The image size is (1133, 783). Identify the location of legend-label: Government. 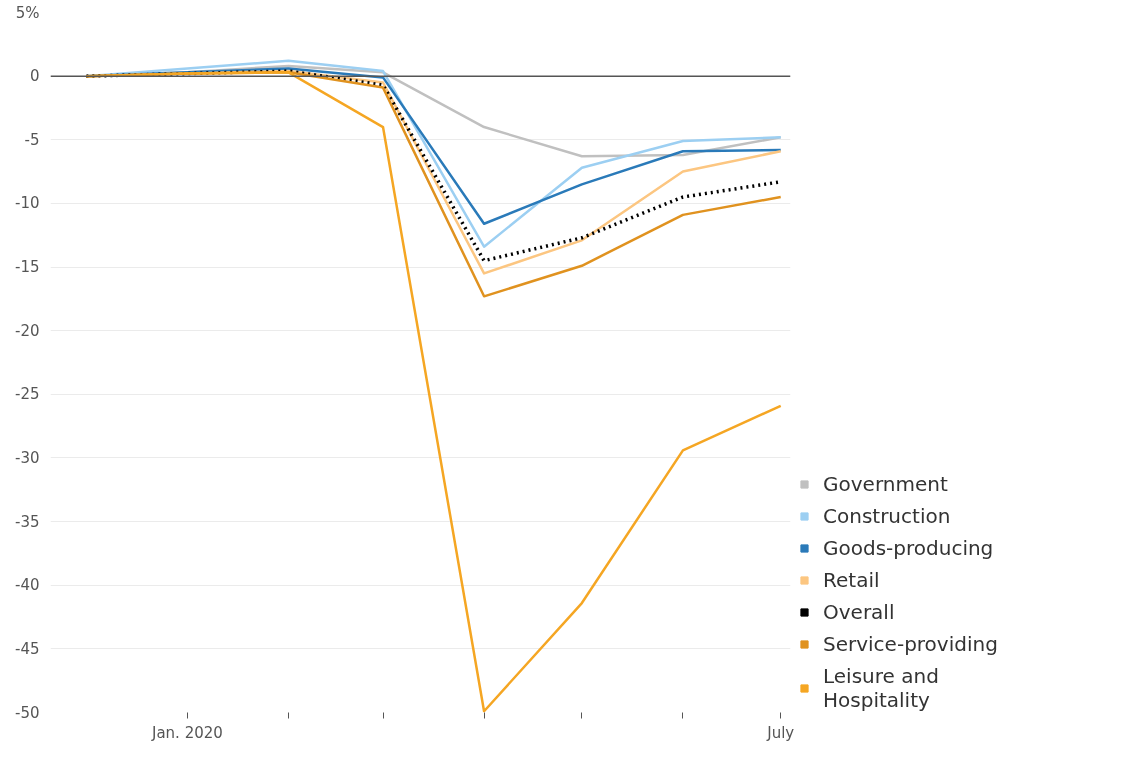
(885, 484).